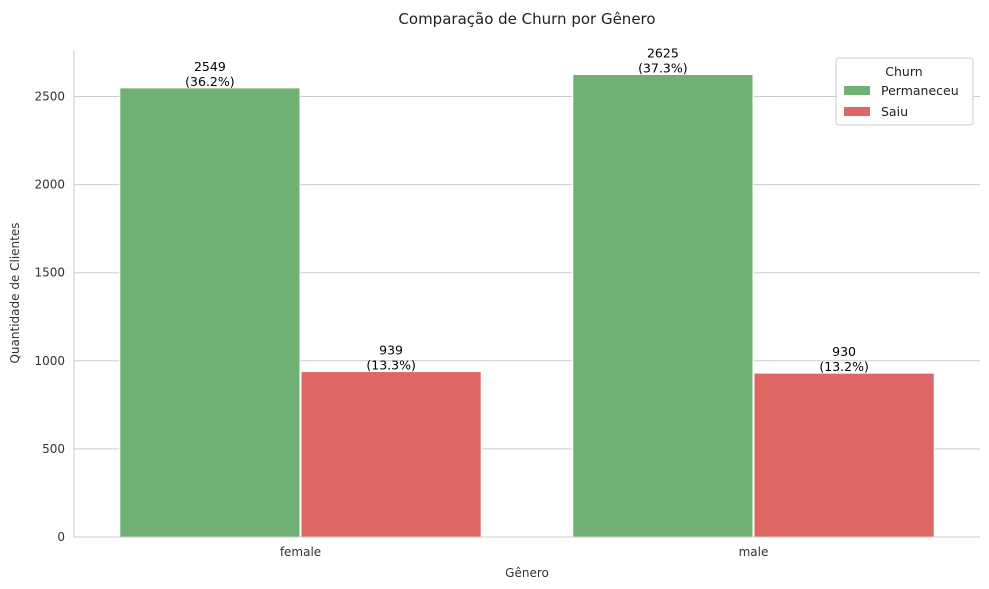 This screenshot has width=989, height=589. What do you see at coordinates (49, 273) in the screenshot?
I see `y-tick-label: 1500` at bounding box center [49, 273].